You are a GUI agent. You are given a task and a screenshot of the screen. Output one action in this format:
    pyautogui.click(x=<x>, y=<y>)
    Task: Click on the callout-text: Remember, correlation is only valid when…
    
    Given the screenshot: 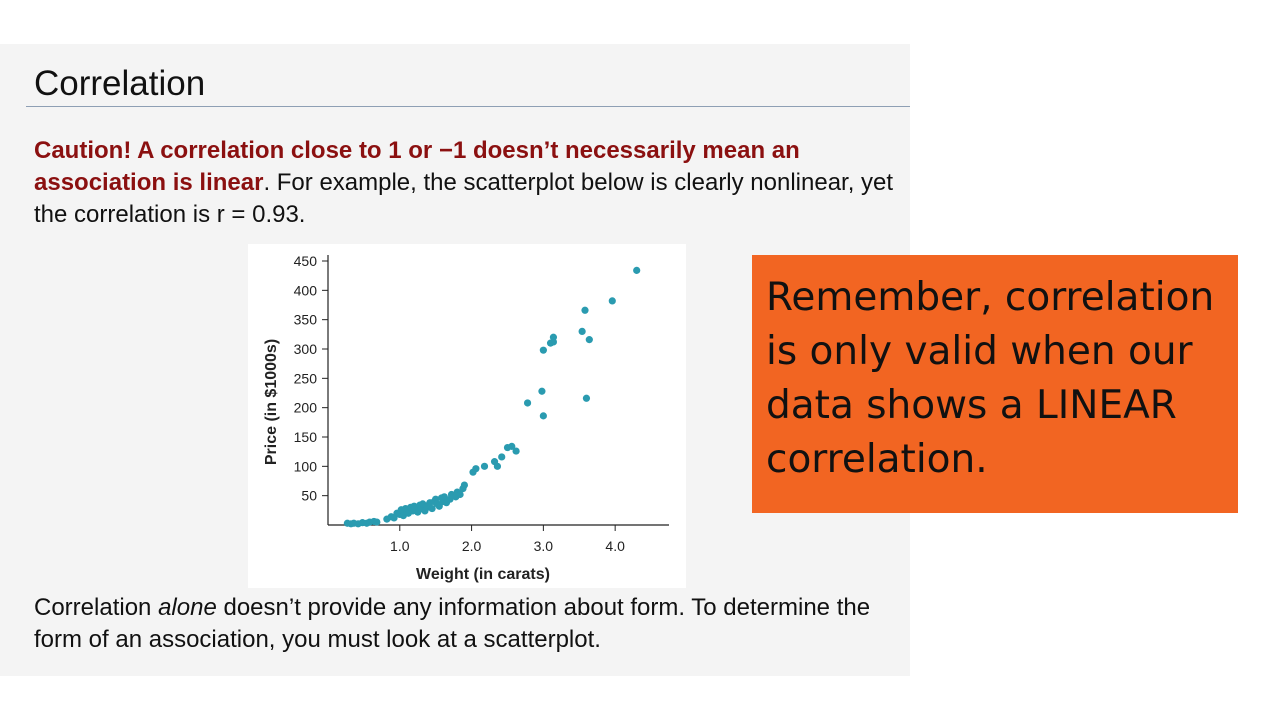 What is the action you would take?
    pyautogui.click(x=990, y=378)
    